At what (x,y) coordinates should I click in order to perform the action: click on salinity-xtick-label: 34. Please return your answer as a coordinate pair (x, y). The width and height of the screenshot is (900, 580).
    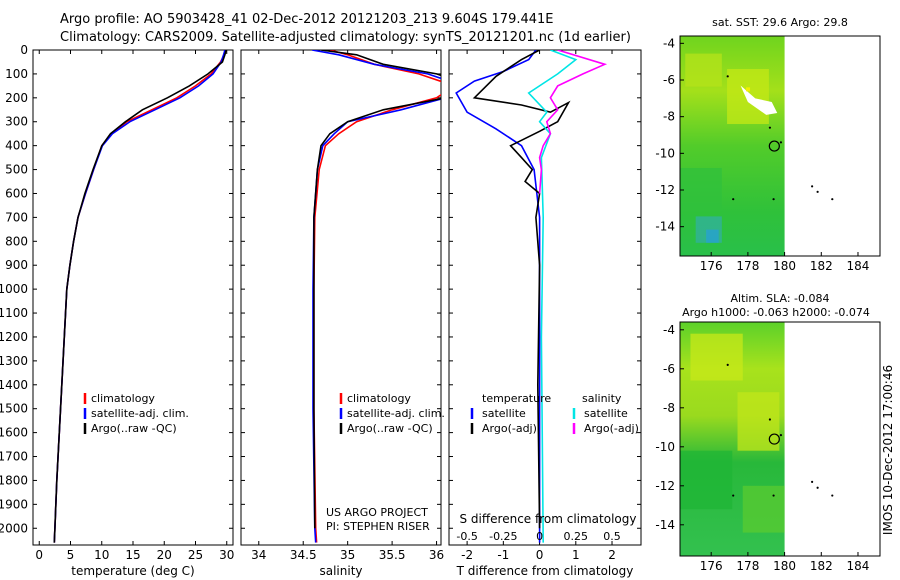
    Looking at the image, I should click on (258, 555).